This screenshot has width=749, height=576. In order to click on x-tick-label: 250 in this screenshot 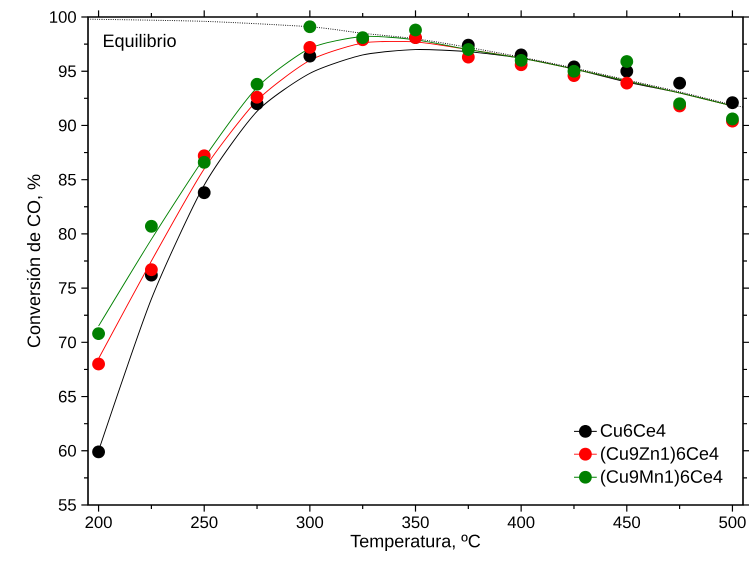, I will do `click(204, 522)`.